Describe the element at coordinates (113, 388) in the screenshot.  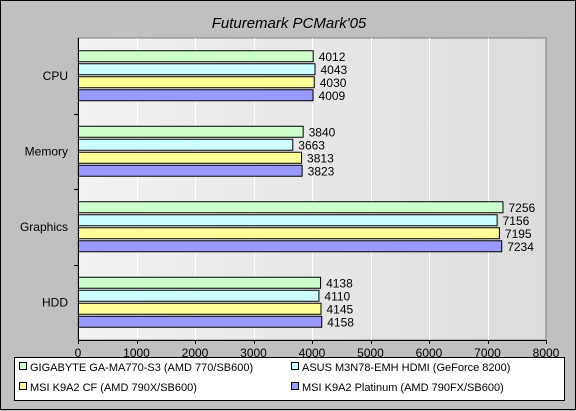
I see `legend-label-2: MSI K9A2 CF (AMD 790X/SB600)` at that location.